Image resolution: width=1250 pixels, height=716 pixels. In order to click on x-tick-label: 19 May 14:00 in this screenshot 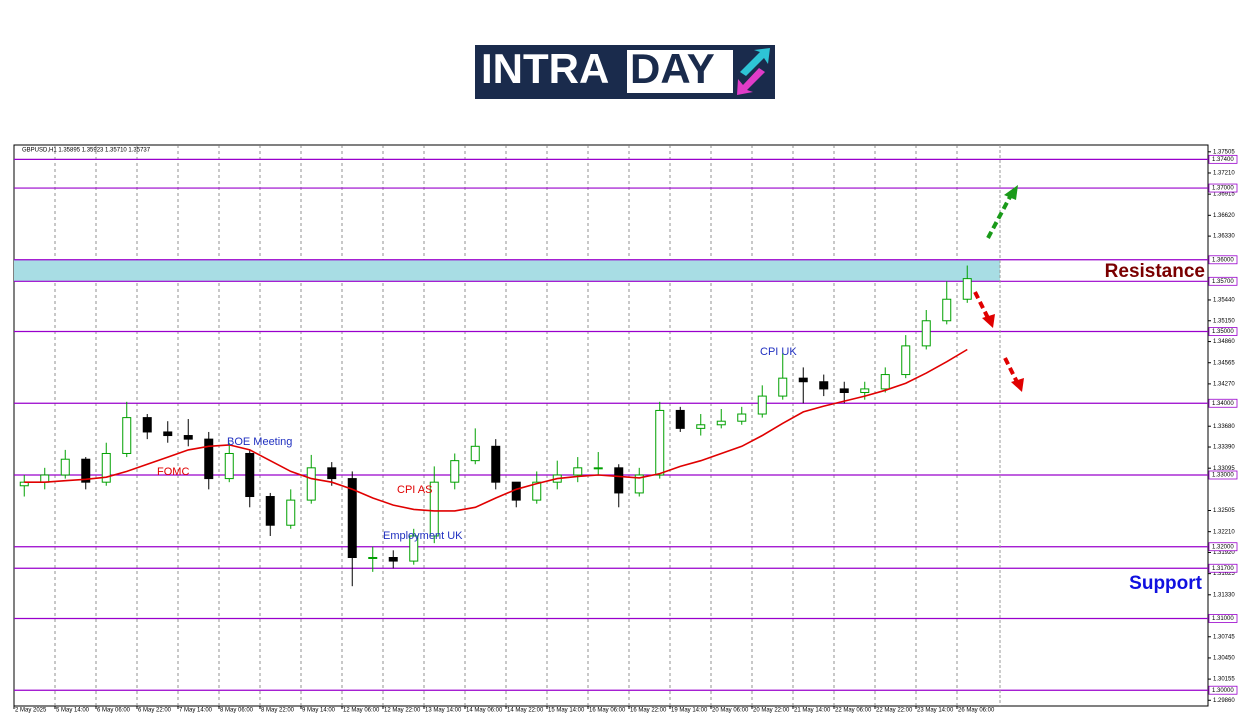, I will do `click(689, 711)`.